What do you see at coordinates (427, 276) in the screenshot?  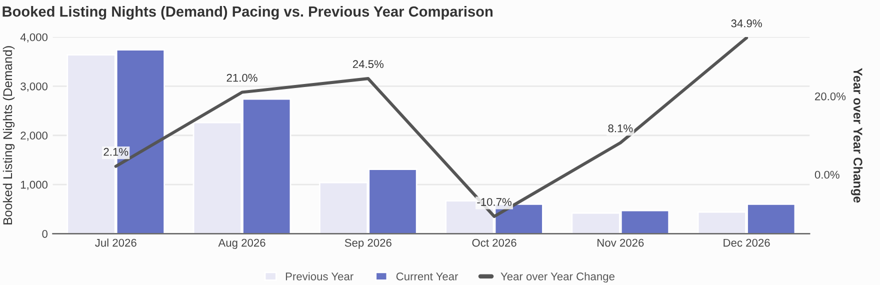 I see `legend-label: Current Year` at bounding box center [427, 276].